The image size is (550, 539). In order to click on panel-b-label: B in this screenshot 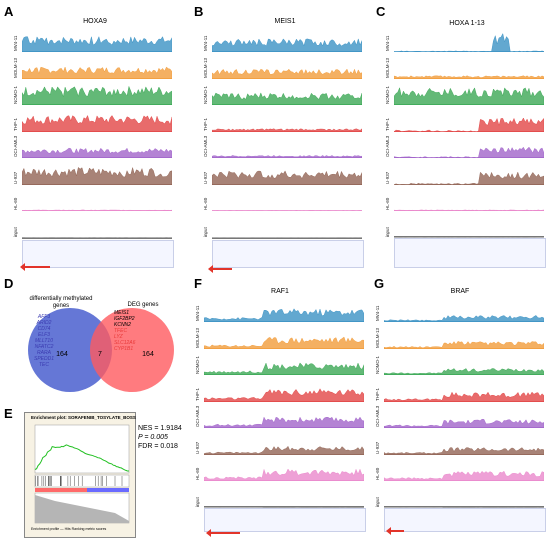, I will do `click(199, 11)`.